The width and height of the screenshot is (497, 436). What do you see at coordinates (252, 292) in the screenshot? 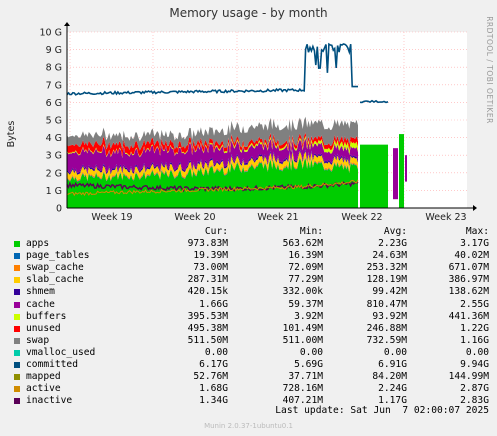
I see `legend-row-shmem: shmem 420.15k 332.00k 99.42M 138.62M` at bounding box center [252, 292].